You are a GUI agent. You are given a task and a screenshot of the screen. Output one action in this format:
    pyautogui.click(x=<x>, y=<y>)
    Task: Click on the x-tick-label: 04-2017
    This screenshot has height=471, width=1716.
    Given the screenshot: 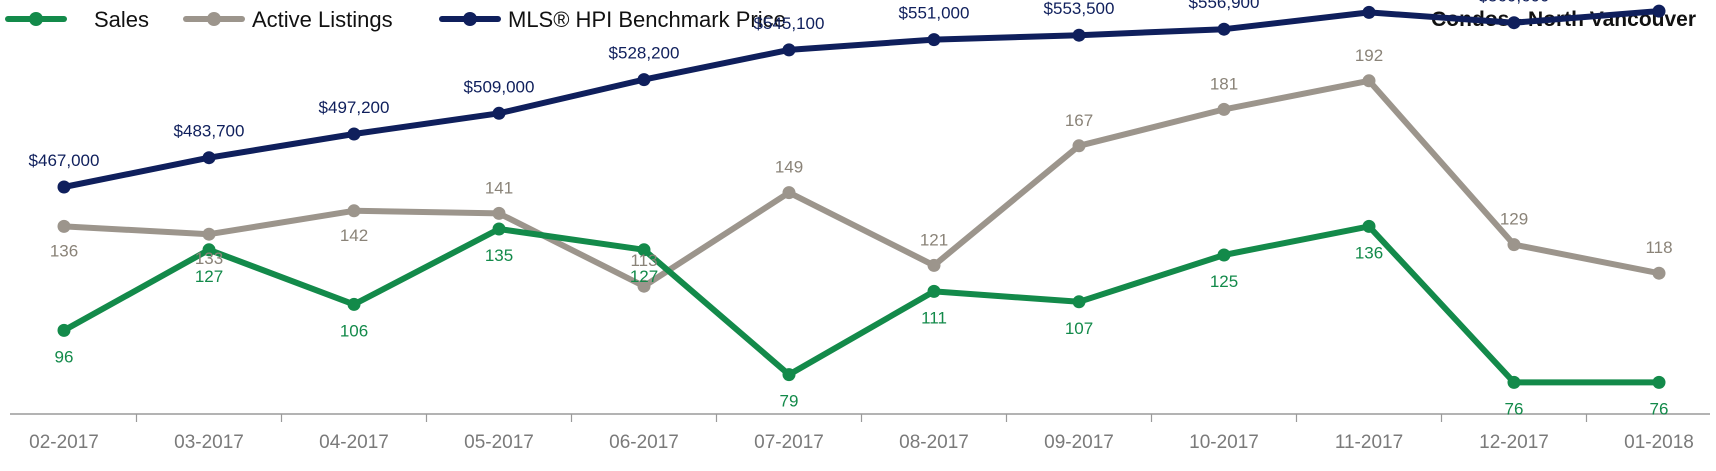 What is the action you would take?
    pyautogui.click(x=354, y=442)
    